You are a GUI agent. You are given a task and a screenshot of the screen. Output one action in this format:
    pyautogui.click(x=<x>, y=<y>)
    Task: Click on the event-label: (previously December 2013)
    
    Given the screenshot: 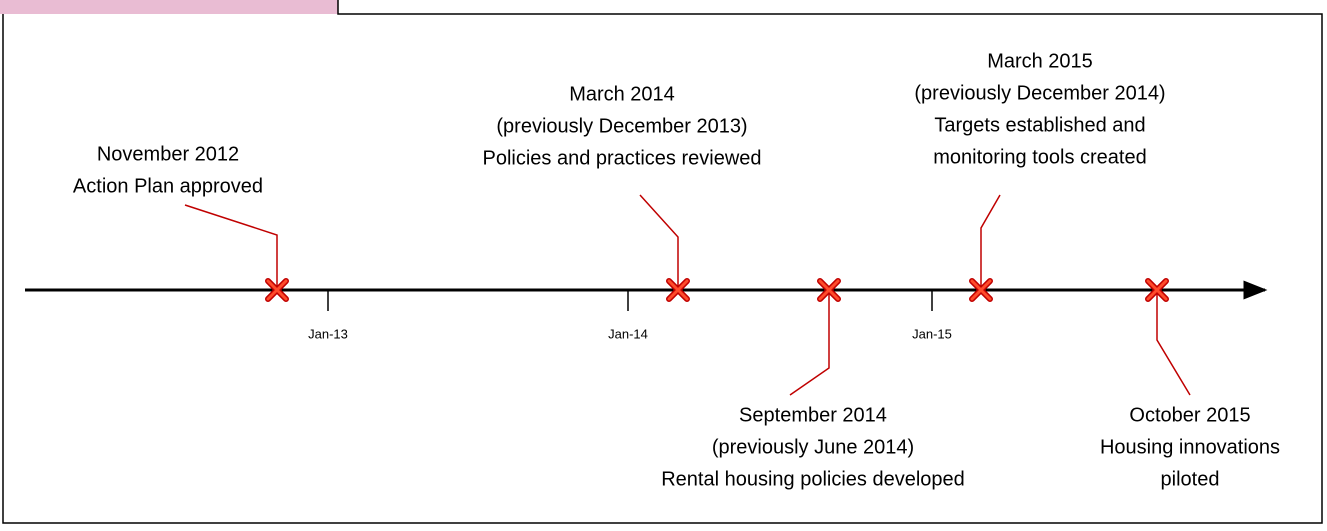 What is the action you would take?
    pyautogui.click(x=621, y=126)
    